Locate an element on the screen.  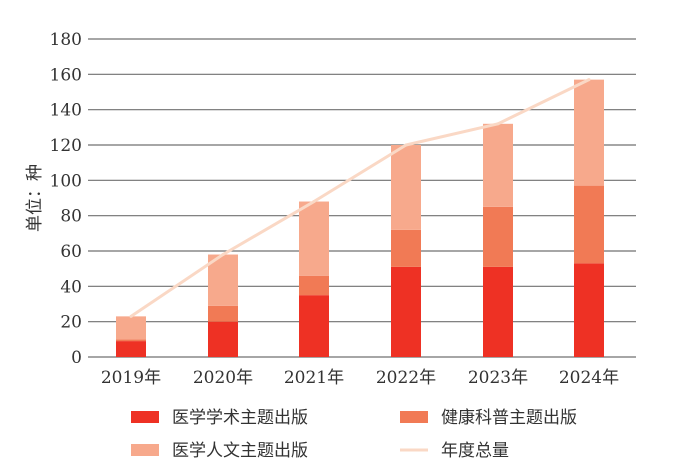
x-tick-label: 2023年 is located at coordinates (498, 378).